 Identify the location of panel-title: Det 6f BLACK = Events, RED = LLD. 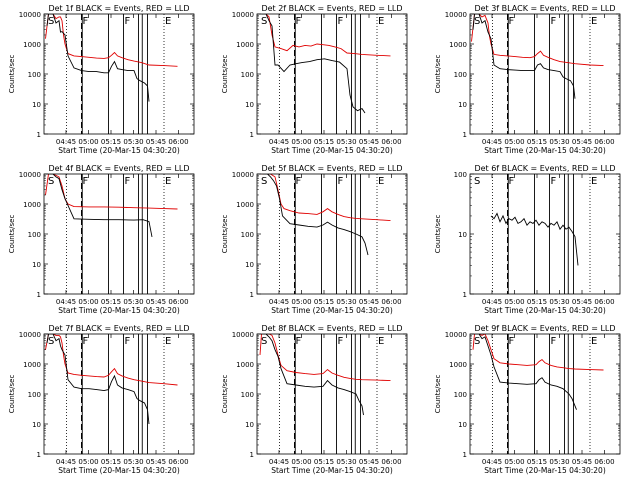
(544, 168).